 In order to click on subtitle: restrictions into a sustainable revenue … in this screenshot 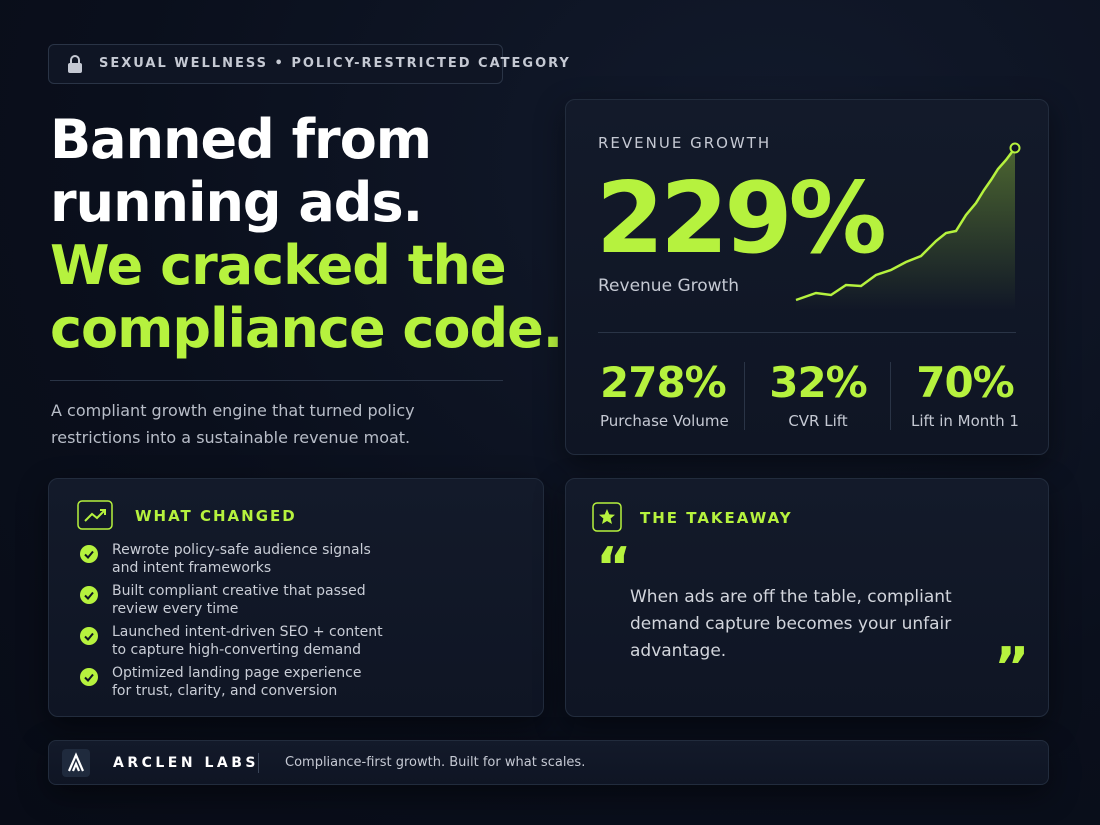, I will do `click(231, 437)`.